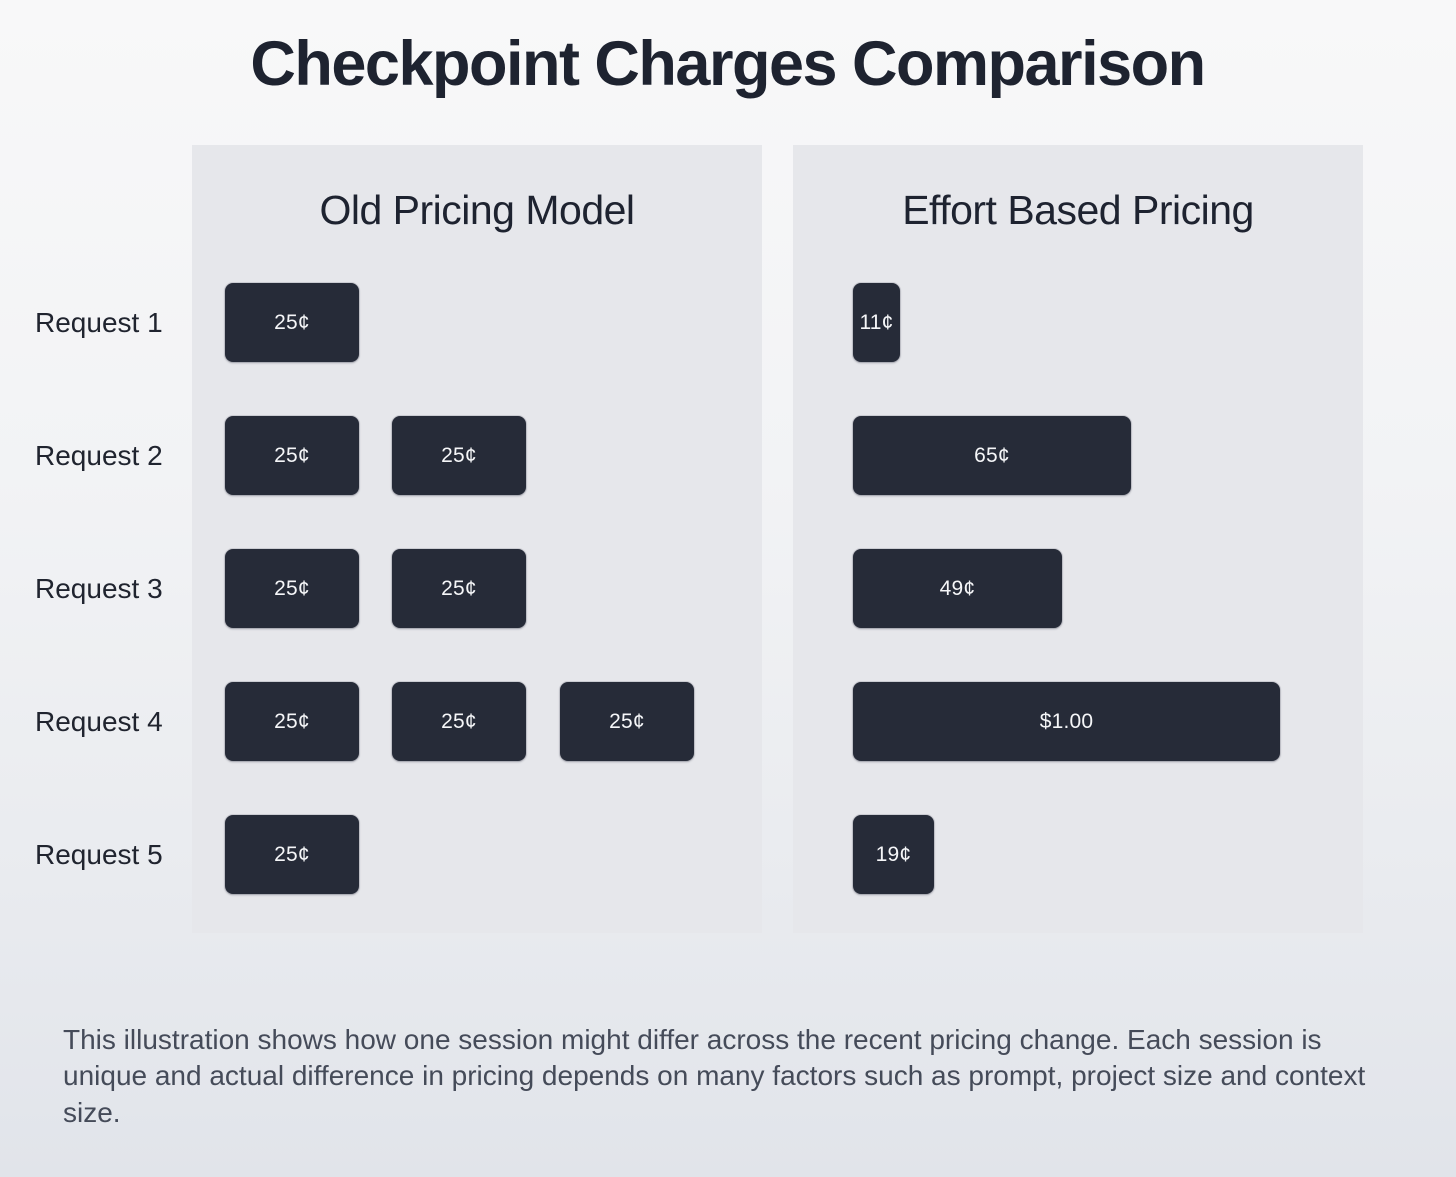 Image resolution: width=1456 pixels, height=1177 pixels. Describe the element at coordinates (893, 854) in the screenshot. I see `effort-charge-bar: 19¢` at that location.